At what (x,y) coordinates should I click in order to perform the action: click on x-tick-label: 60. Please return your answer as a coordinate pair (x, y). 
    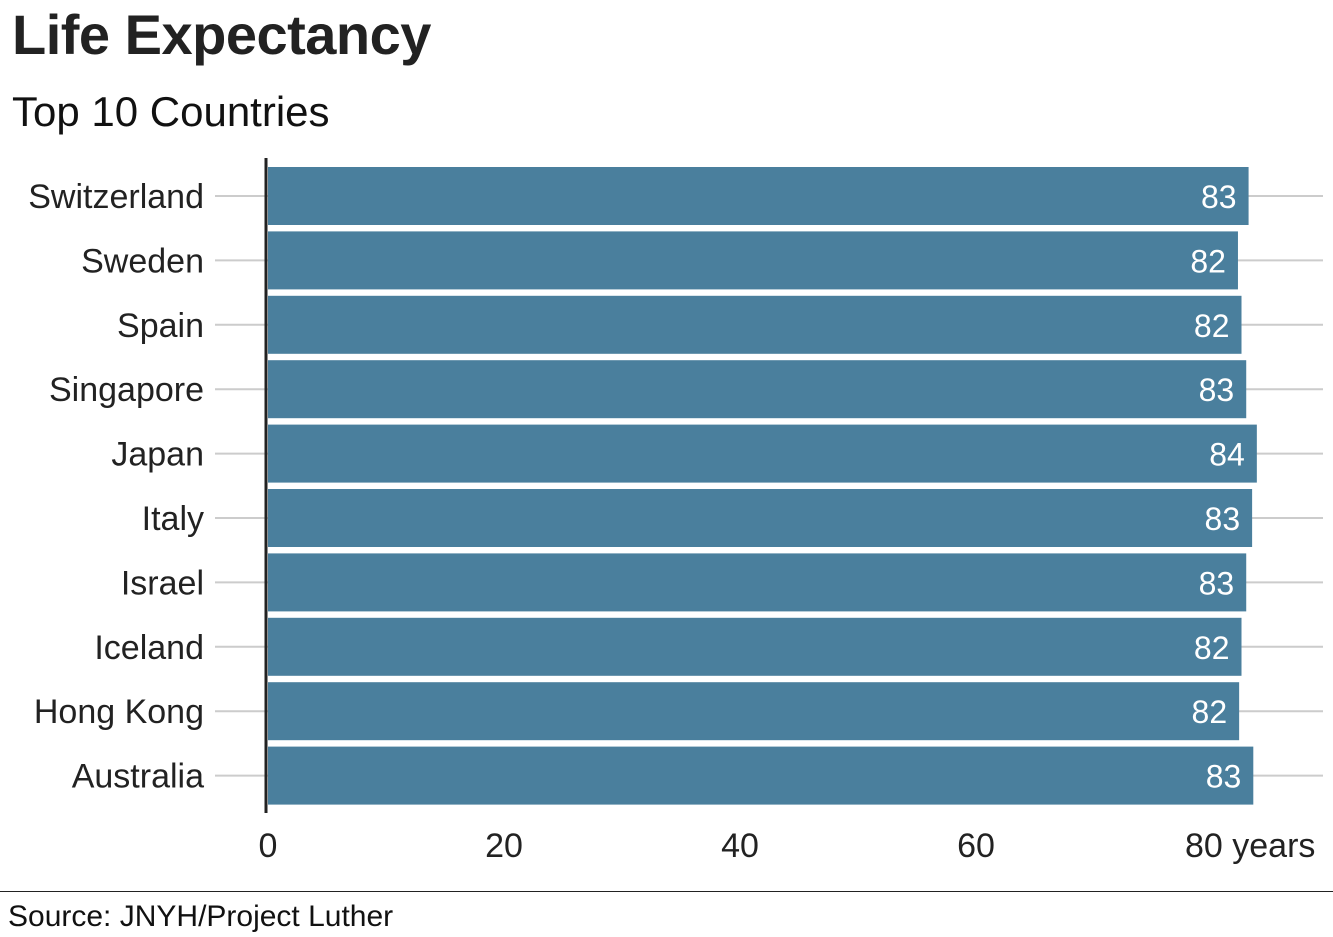
    Looking at the image, I should click on (976, 846).